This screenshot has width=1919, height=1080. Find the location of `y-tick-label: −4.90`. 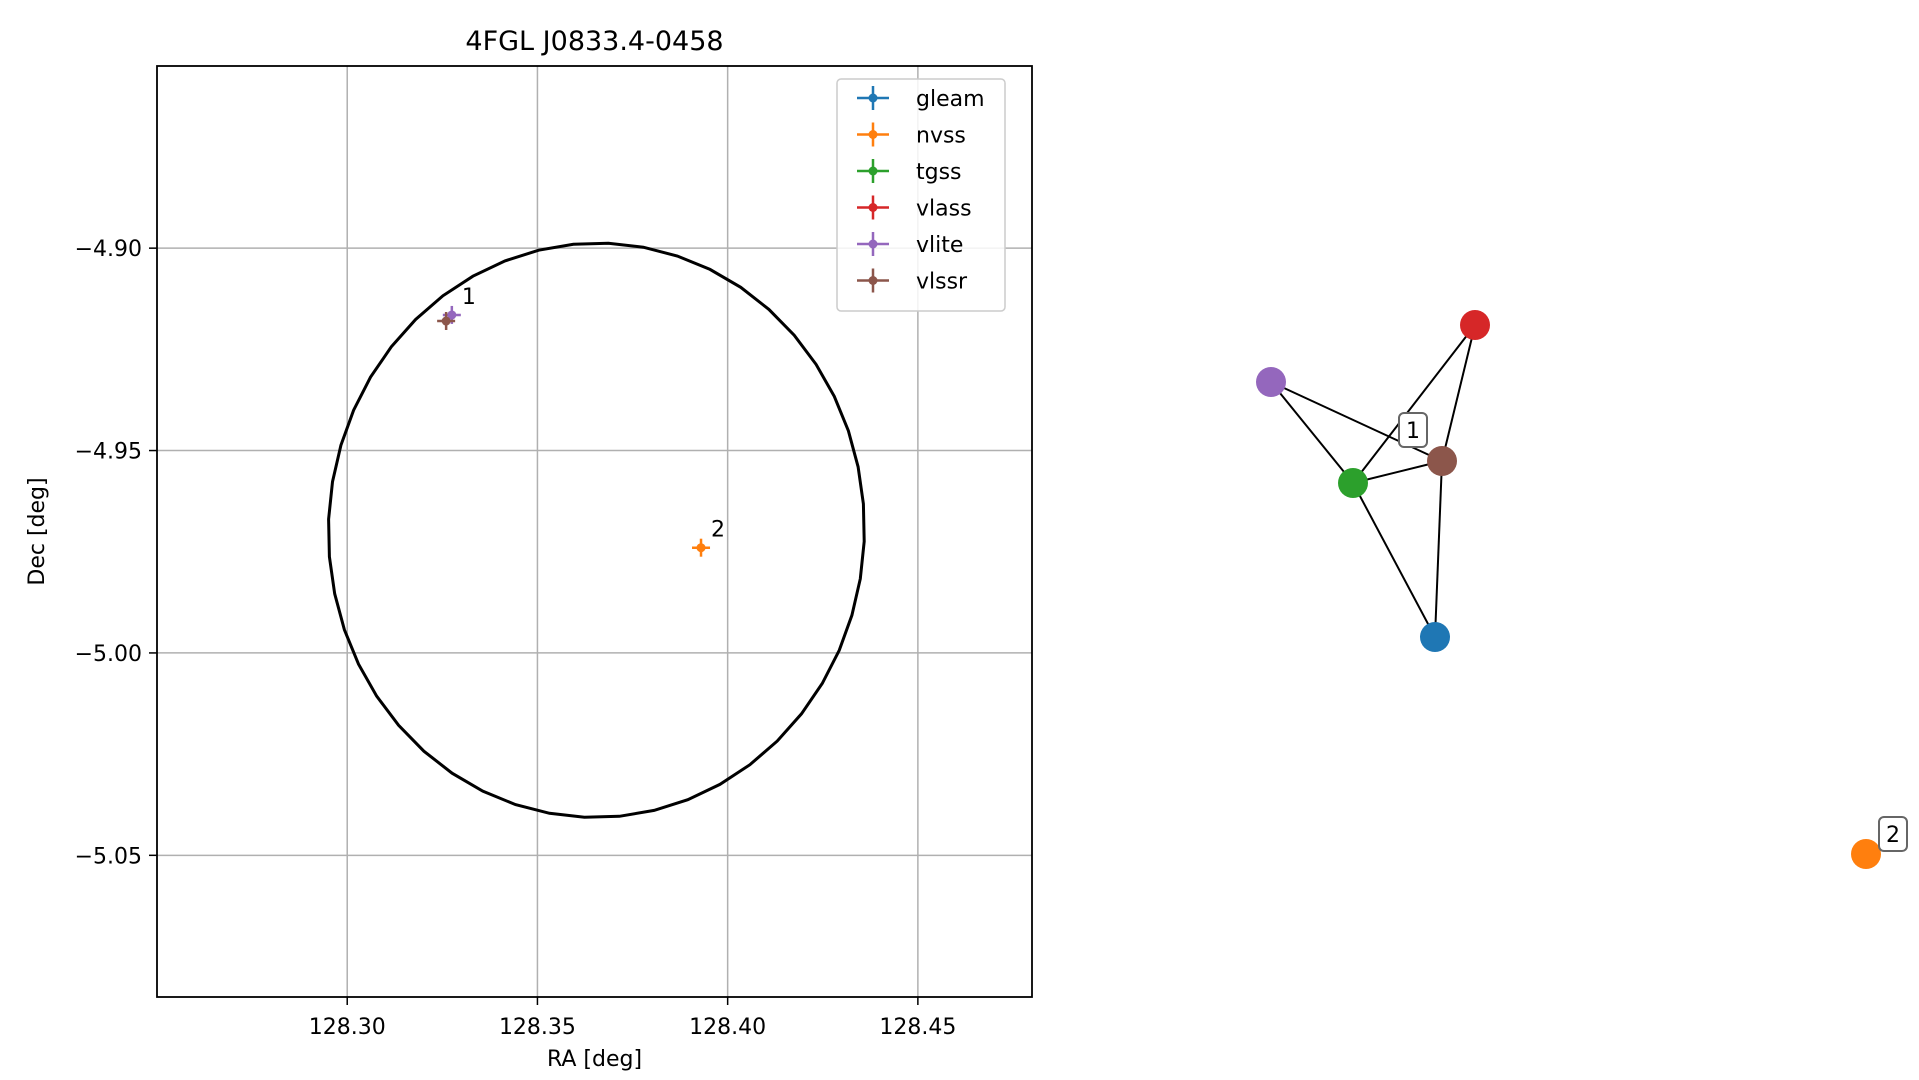

y-tick-label: −4.90 is located at coordinates (108, 249).